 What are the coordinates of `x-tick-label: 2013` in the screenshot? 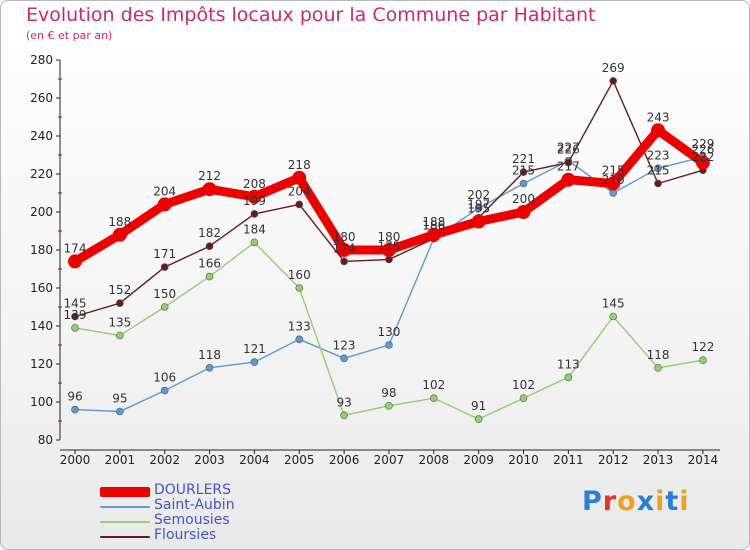 It's located at (658, 460).